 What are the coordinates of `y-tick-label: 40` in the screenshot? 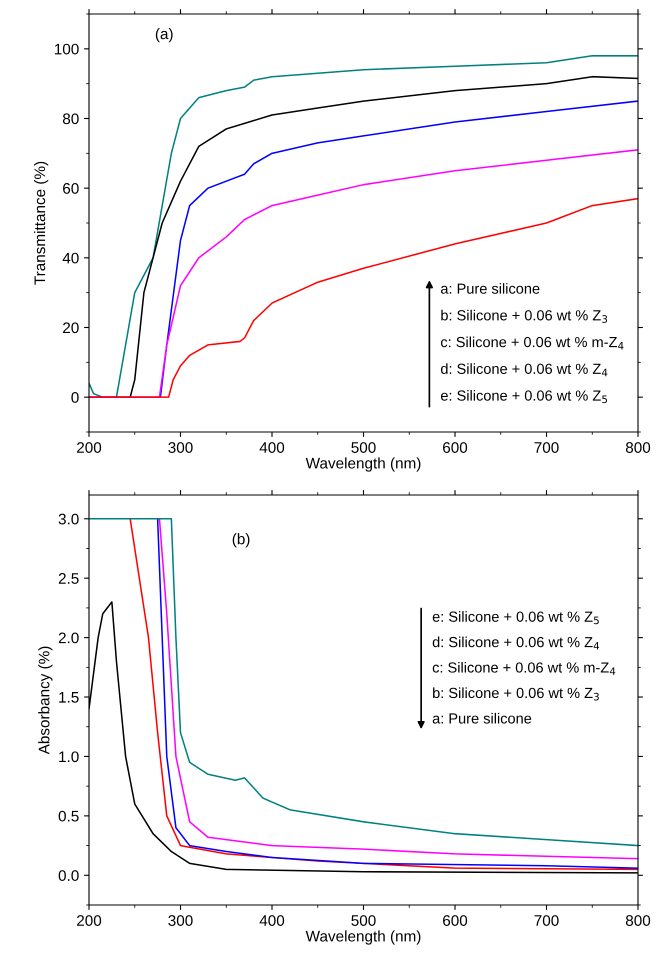 It's located at (70, 258).